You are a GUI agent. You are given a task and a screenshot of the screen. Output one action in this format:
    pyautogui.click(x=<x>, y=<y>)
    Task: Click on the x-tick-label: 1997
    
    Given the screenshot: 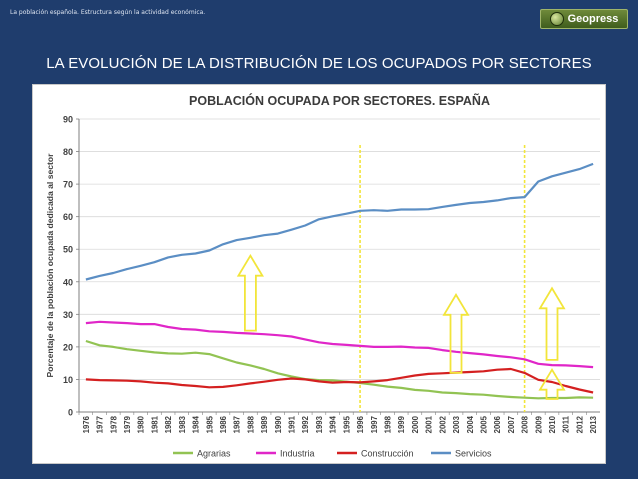 What is the action you would take?
    pyautogui.click(x=374, y=424)
    